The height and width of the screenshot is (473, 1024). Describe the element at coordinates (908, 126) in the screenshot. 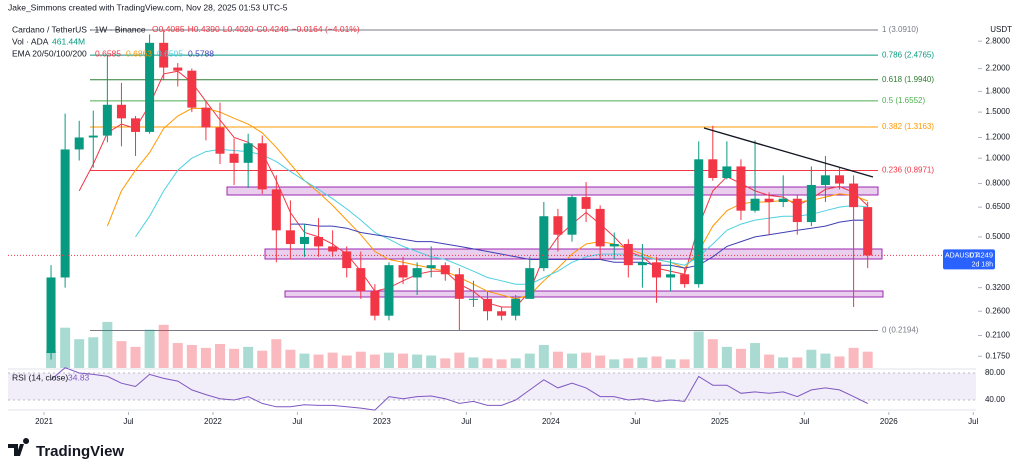

I see `fib-label: 0.382 (1.3163)` at that location.